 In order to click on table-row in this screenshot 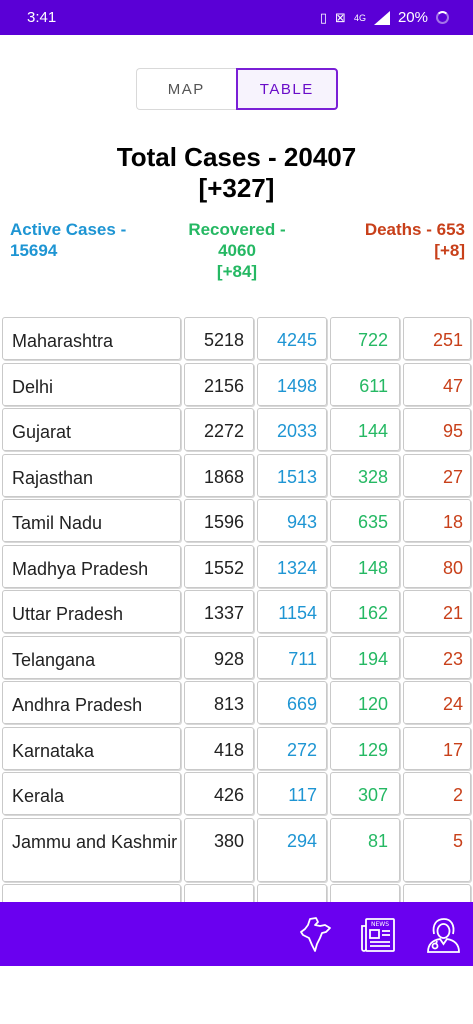, I will do `click(236, 893)`.